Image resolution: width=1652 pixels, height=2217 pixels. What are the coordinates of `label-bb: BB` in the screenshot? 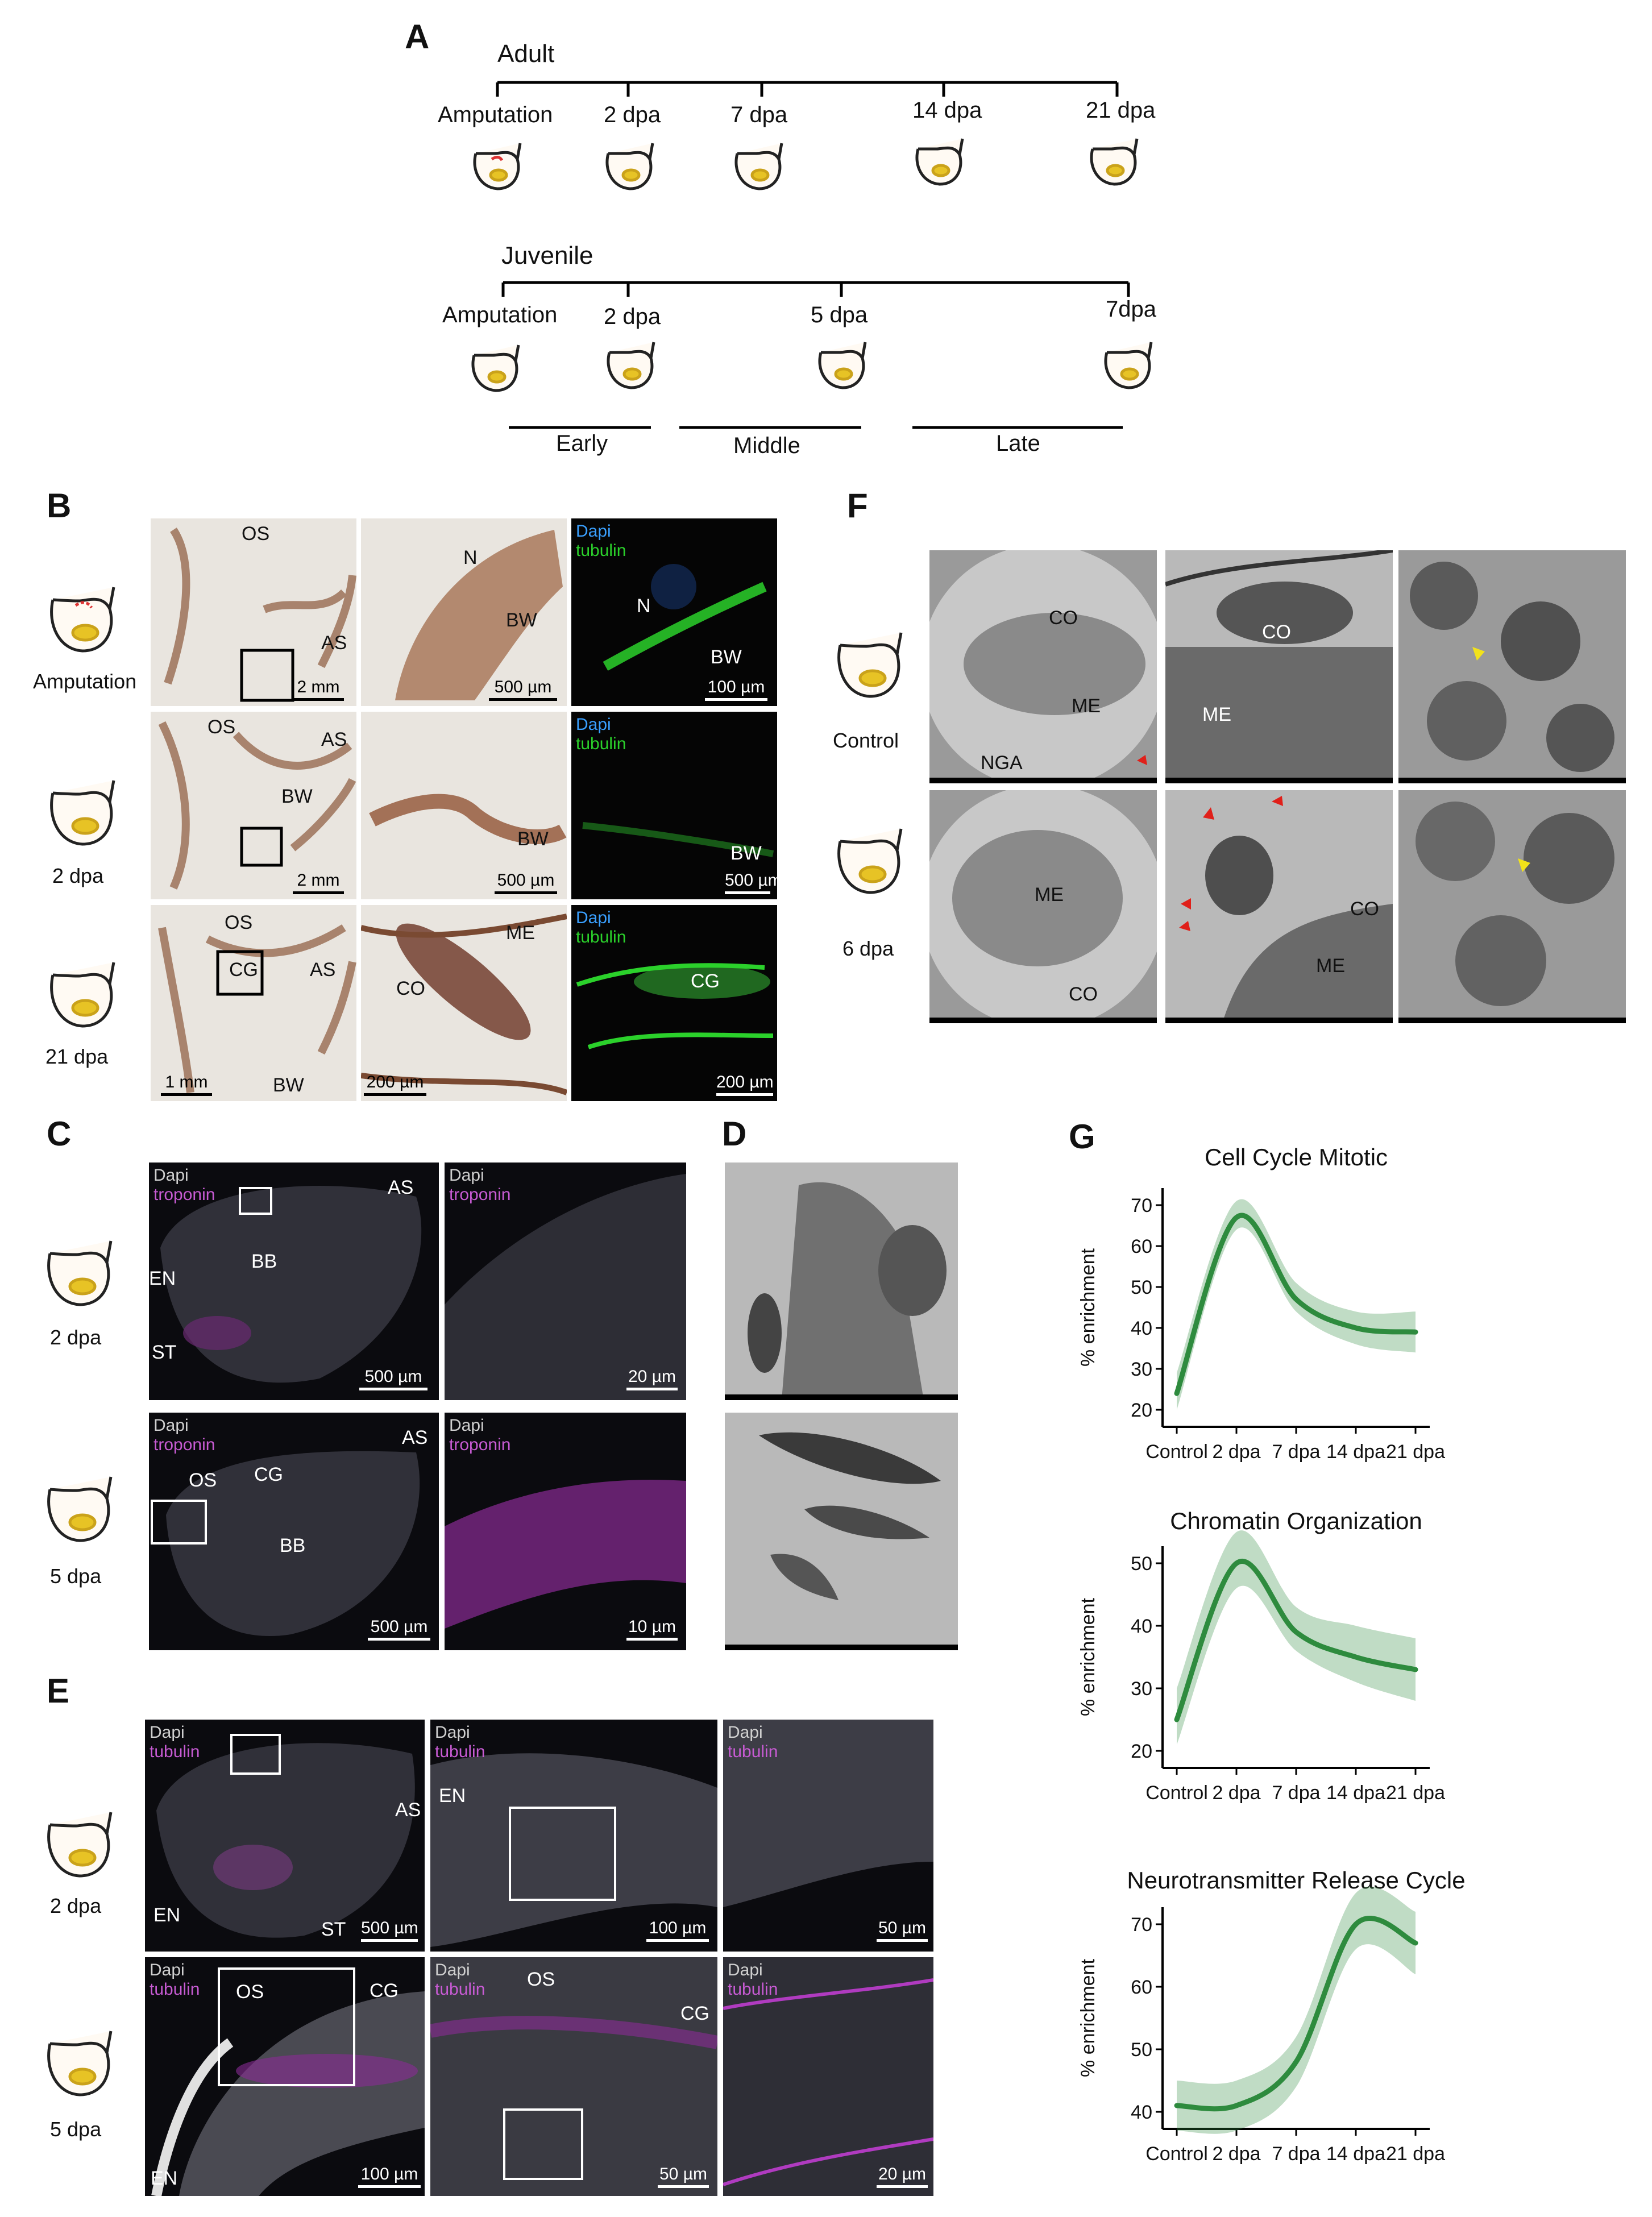 It's located at (264, 1262).